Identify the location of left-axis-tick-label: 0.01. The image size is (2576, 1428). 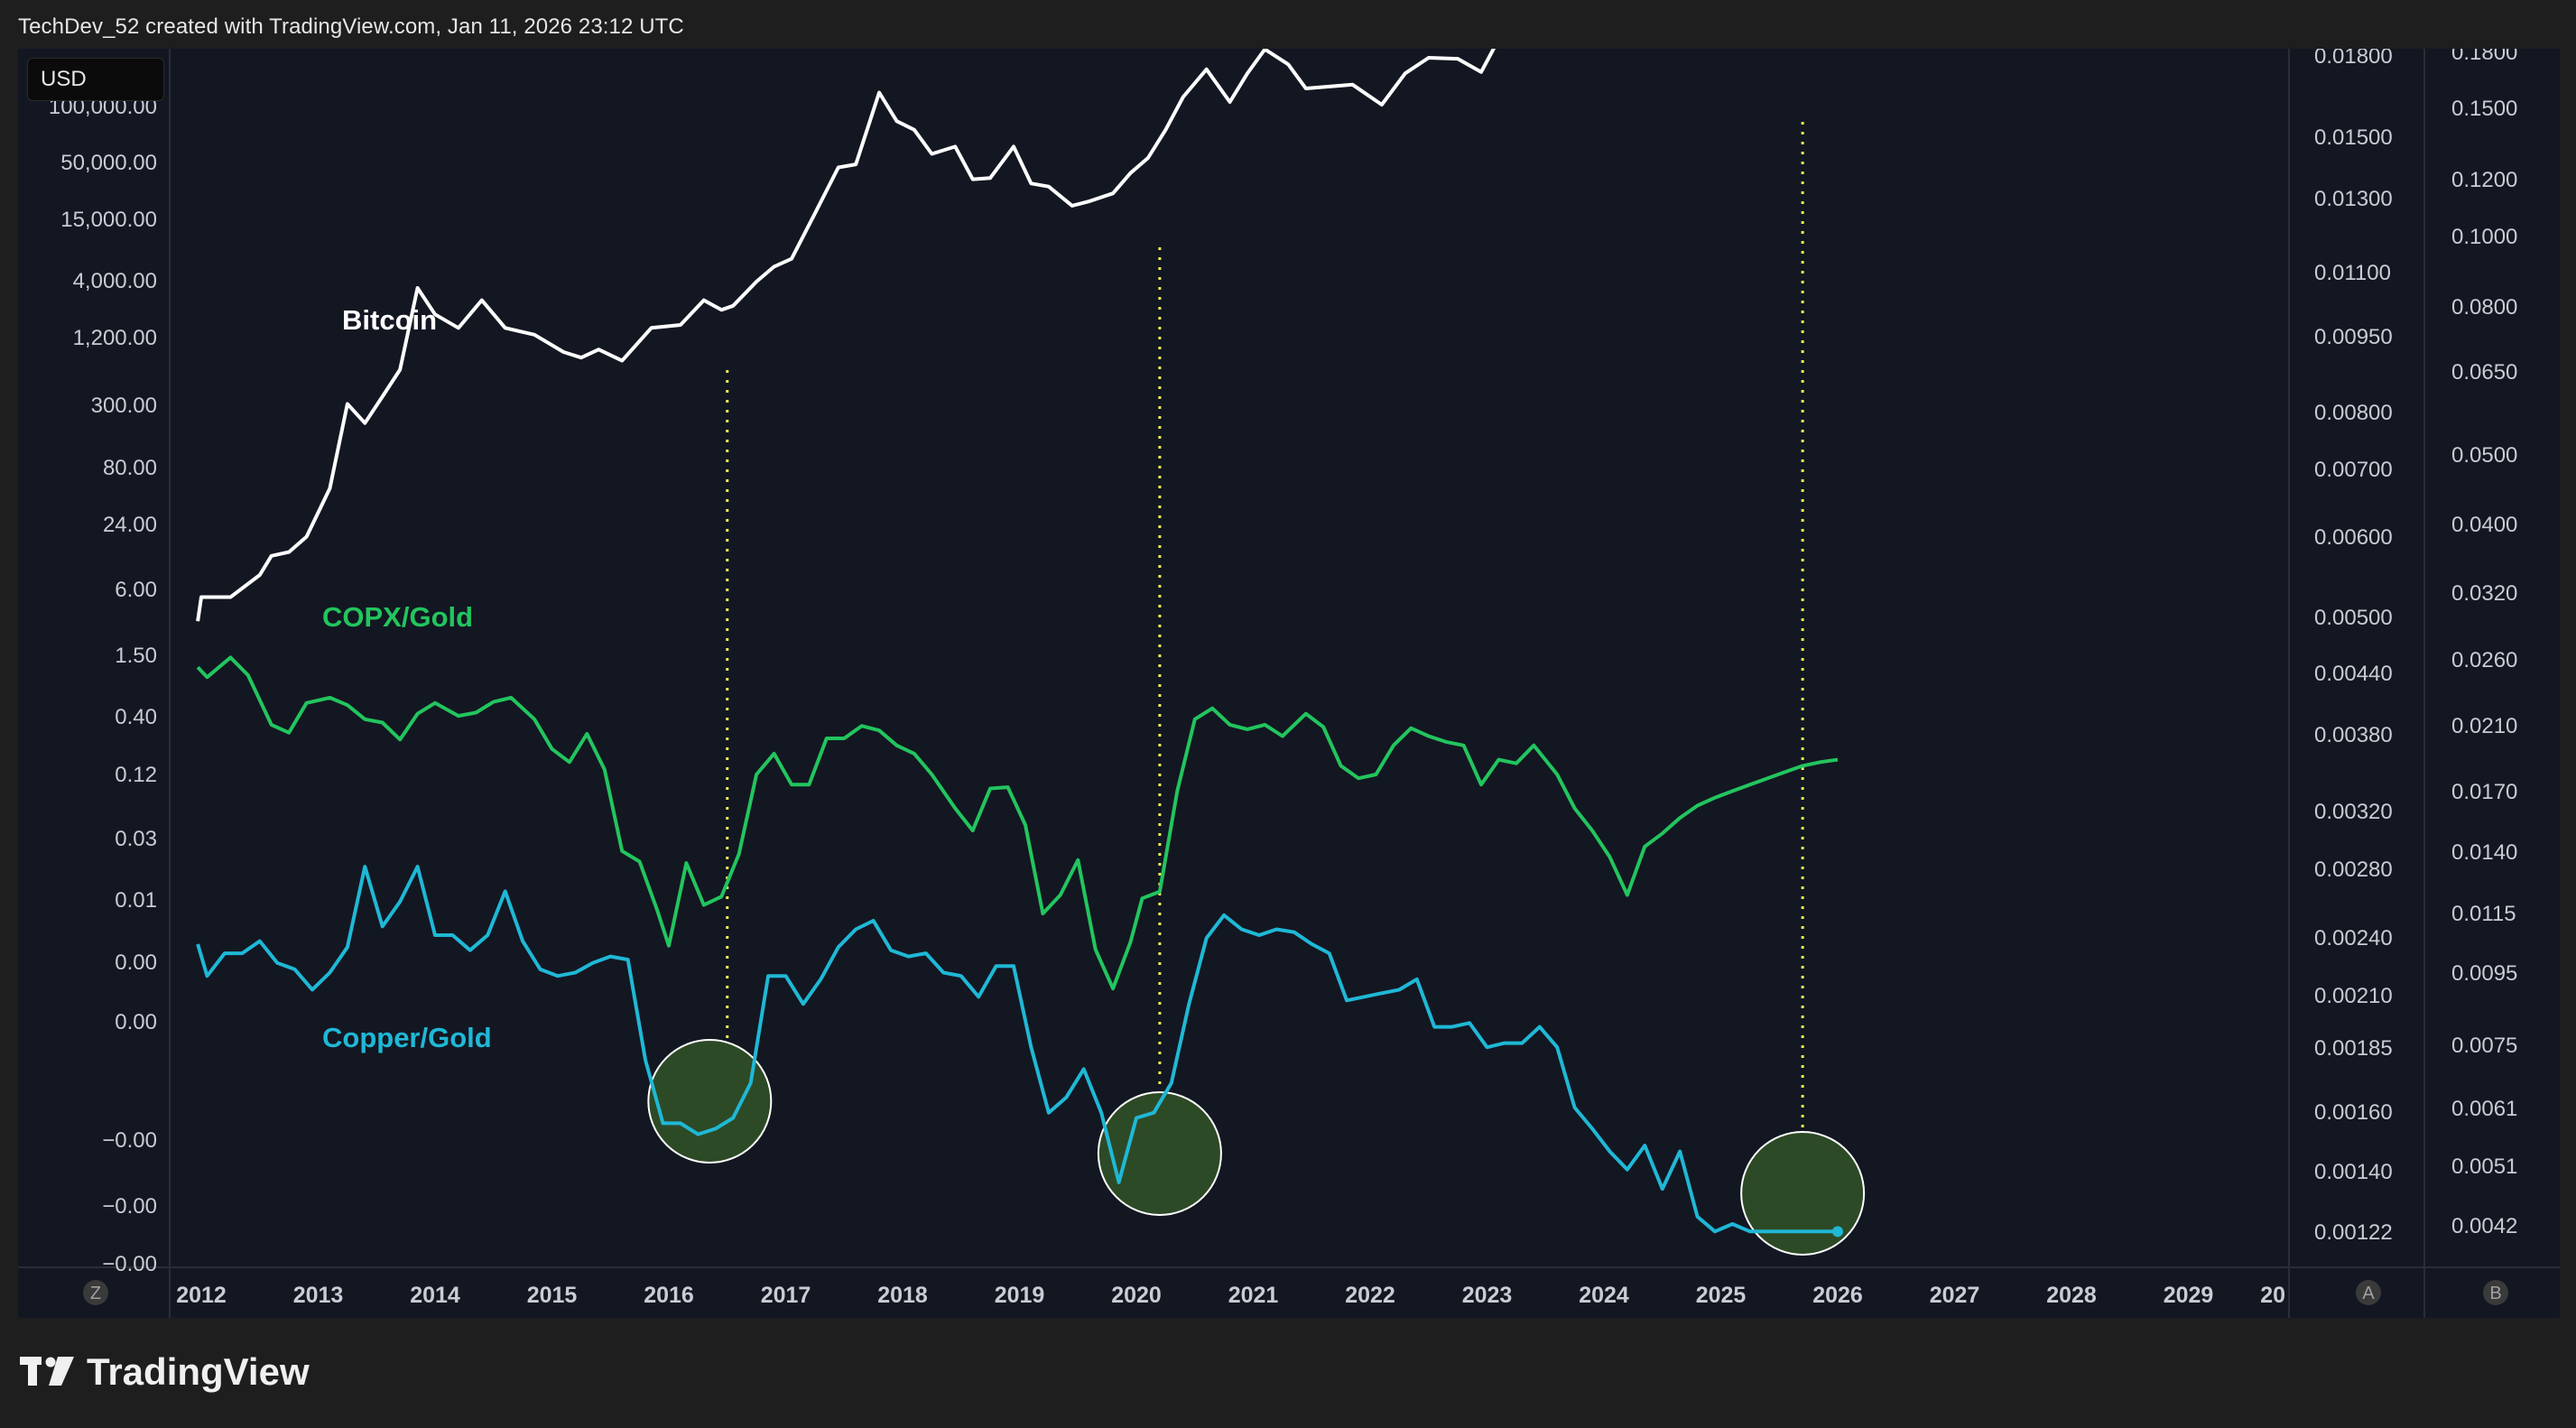
(136, 900).